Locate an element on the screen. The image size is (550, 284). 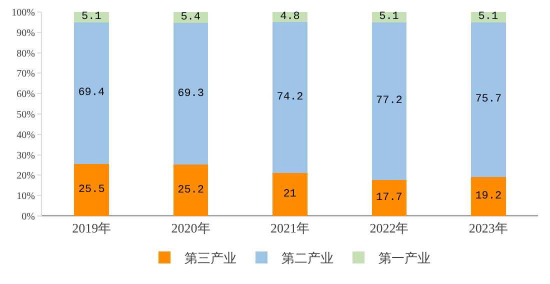
data-label: 21 is located at coordinates (290, 194).